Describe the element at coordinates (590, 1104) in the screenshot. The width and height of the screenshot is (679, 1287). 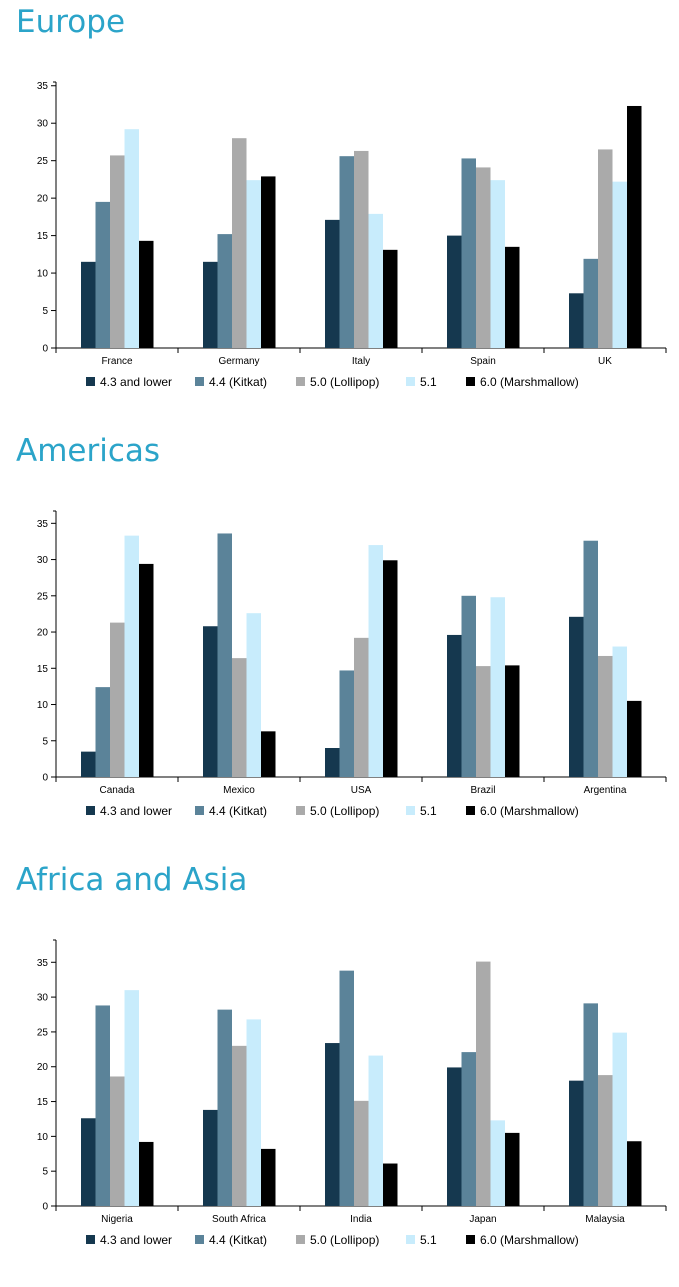
I see `bar-malaysia-4-4-kitkat` at that location.